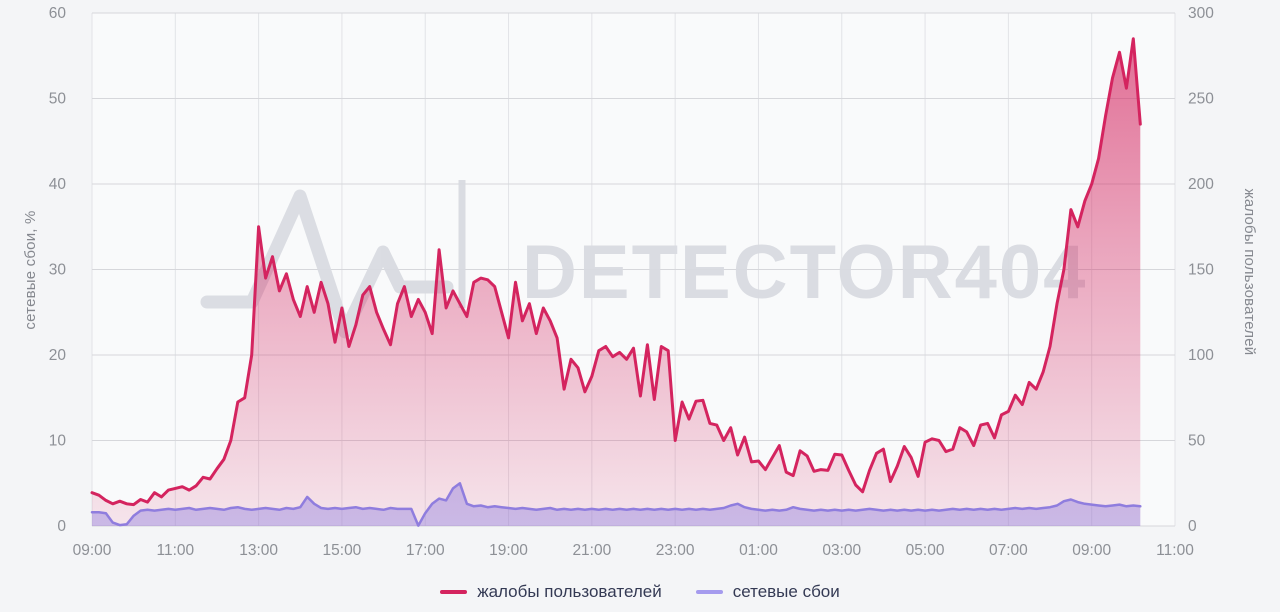 Image resolution: width=1280 pixels, height=612 pixels. I want to click on y-axis-right-tick-labels: 0 50 100 150 200 250 300, so click(1201, 270).